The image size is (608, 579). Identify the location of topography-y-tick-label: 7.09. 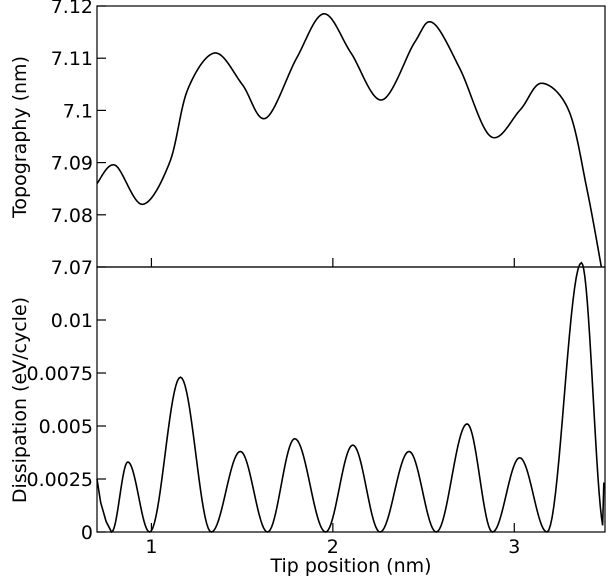
(72, 164).